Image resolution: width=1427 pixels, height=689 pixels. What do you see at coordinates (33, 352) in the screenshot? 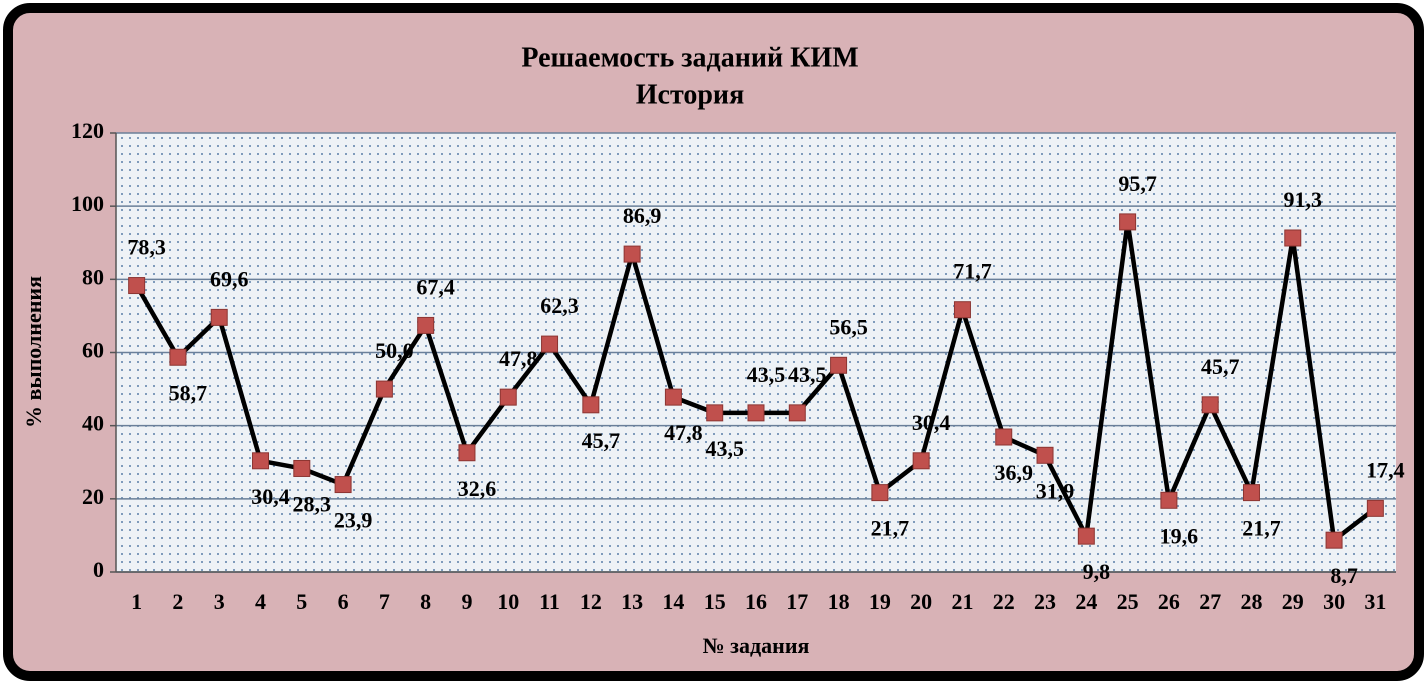
I see `y-axis-label: % выполнения` at bounding box center [33, 352].